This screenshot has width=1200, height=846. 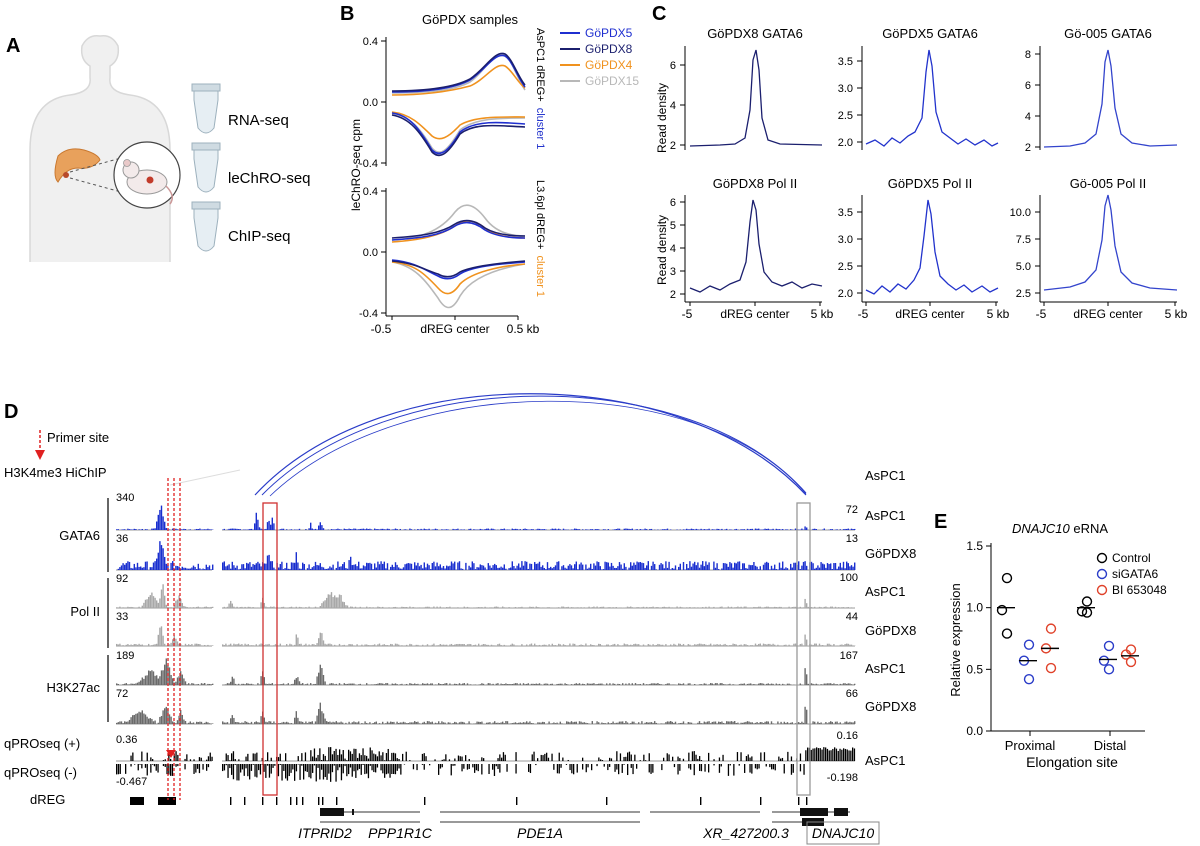 I want to click on legend-item: siGATA6, so click(x=1135, y=574).